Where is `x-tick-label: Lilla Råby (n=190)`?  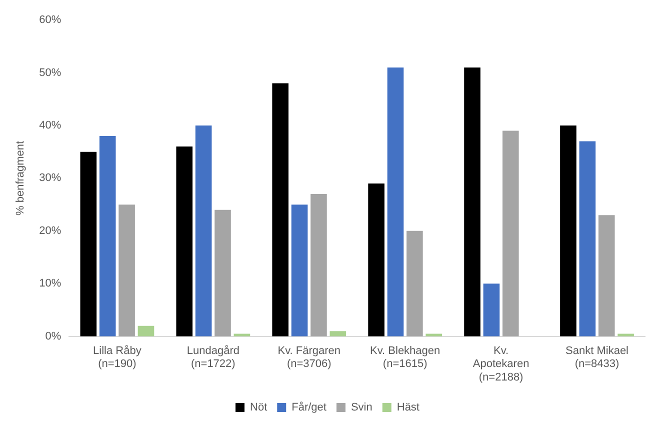 x-tick-label: Lilla Råby (n=190) is located at coordinates (117, 357).